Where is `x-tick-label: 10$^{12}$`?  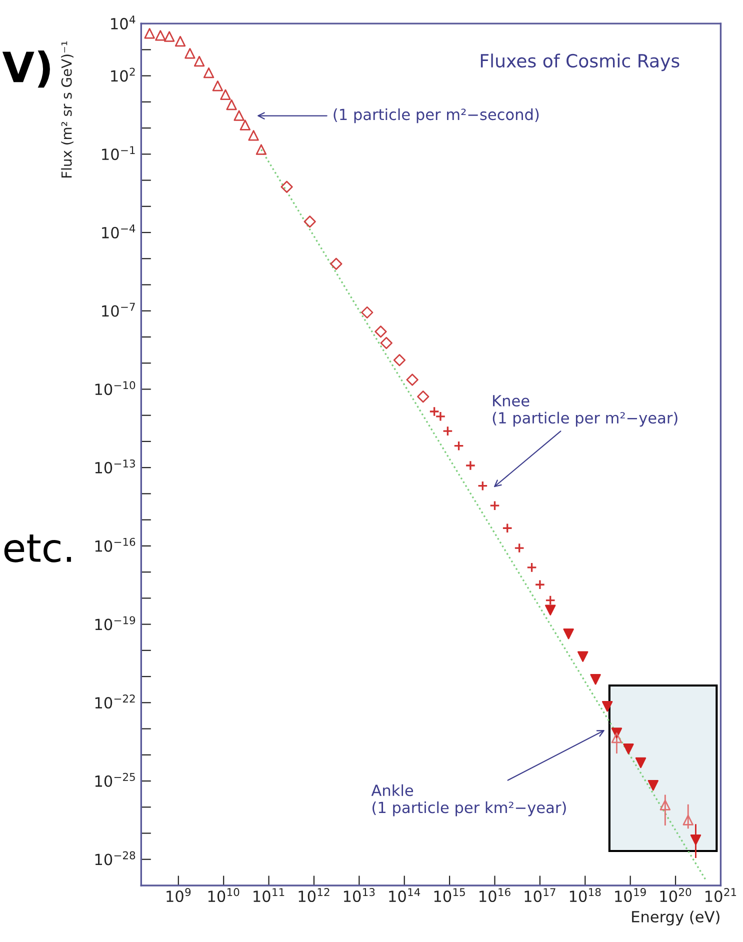
x-tick-label: 10$^{12}$ is located at coordinates (314, 895).